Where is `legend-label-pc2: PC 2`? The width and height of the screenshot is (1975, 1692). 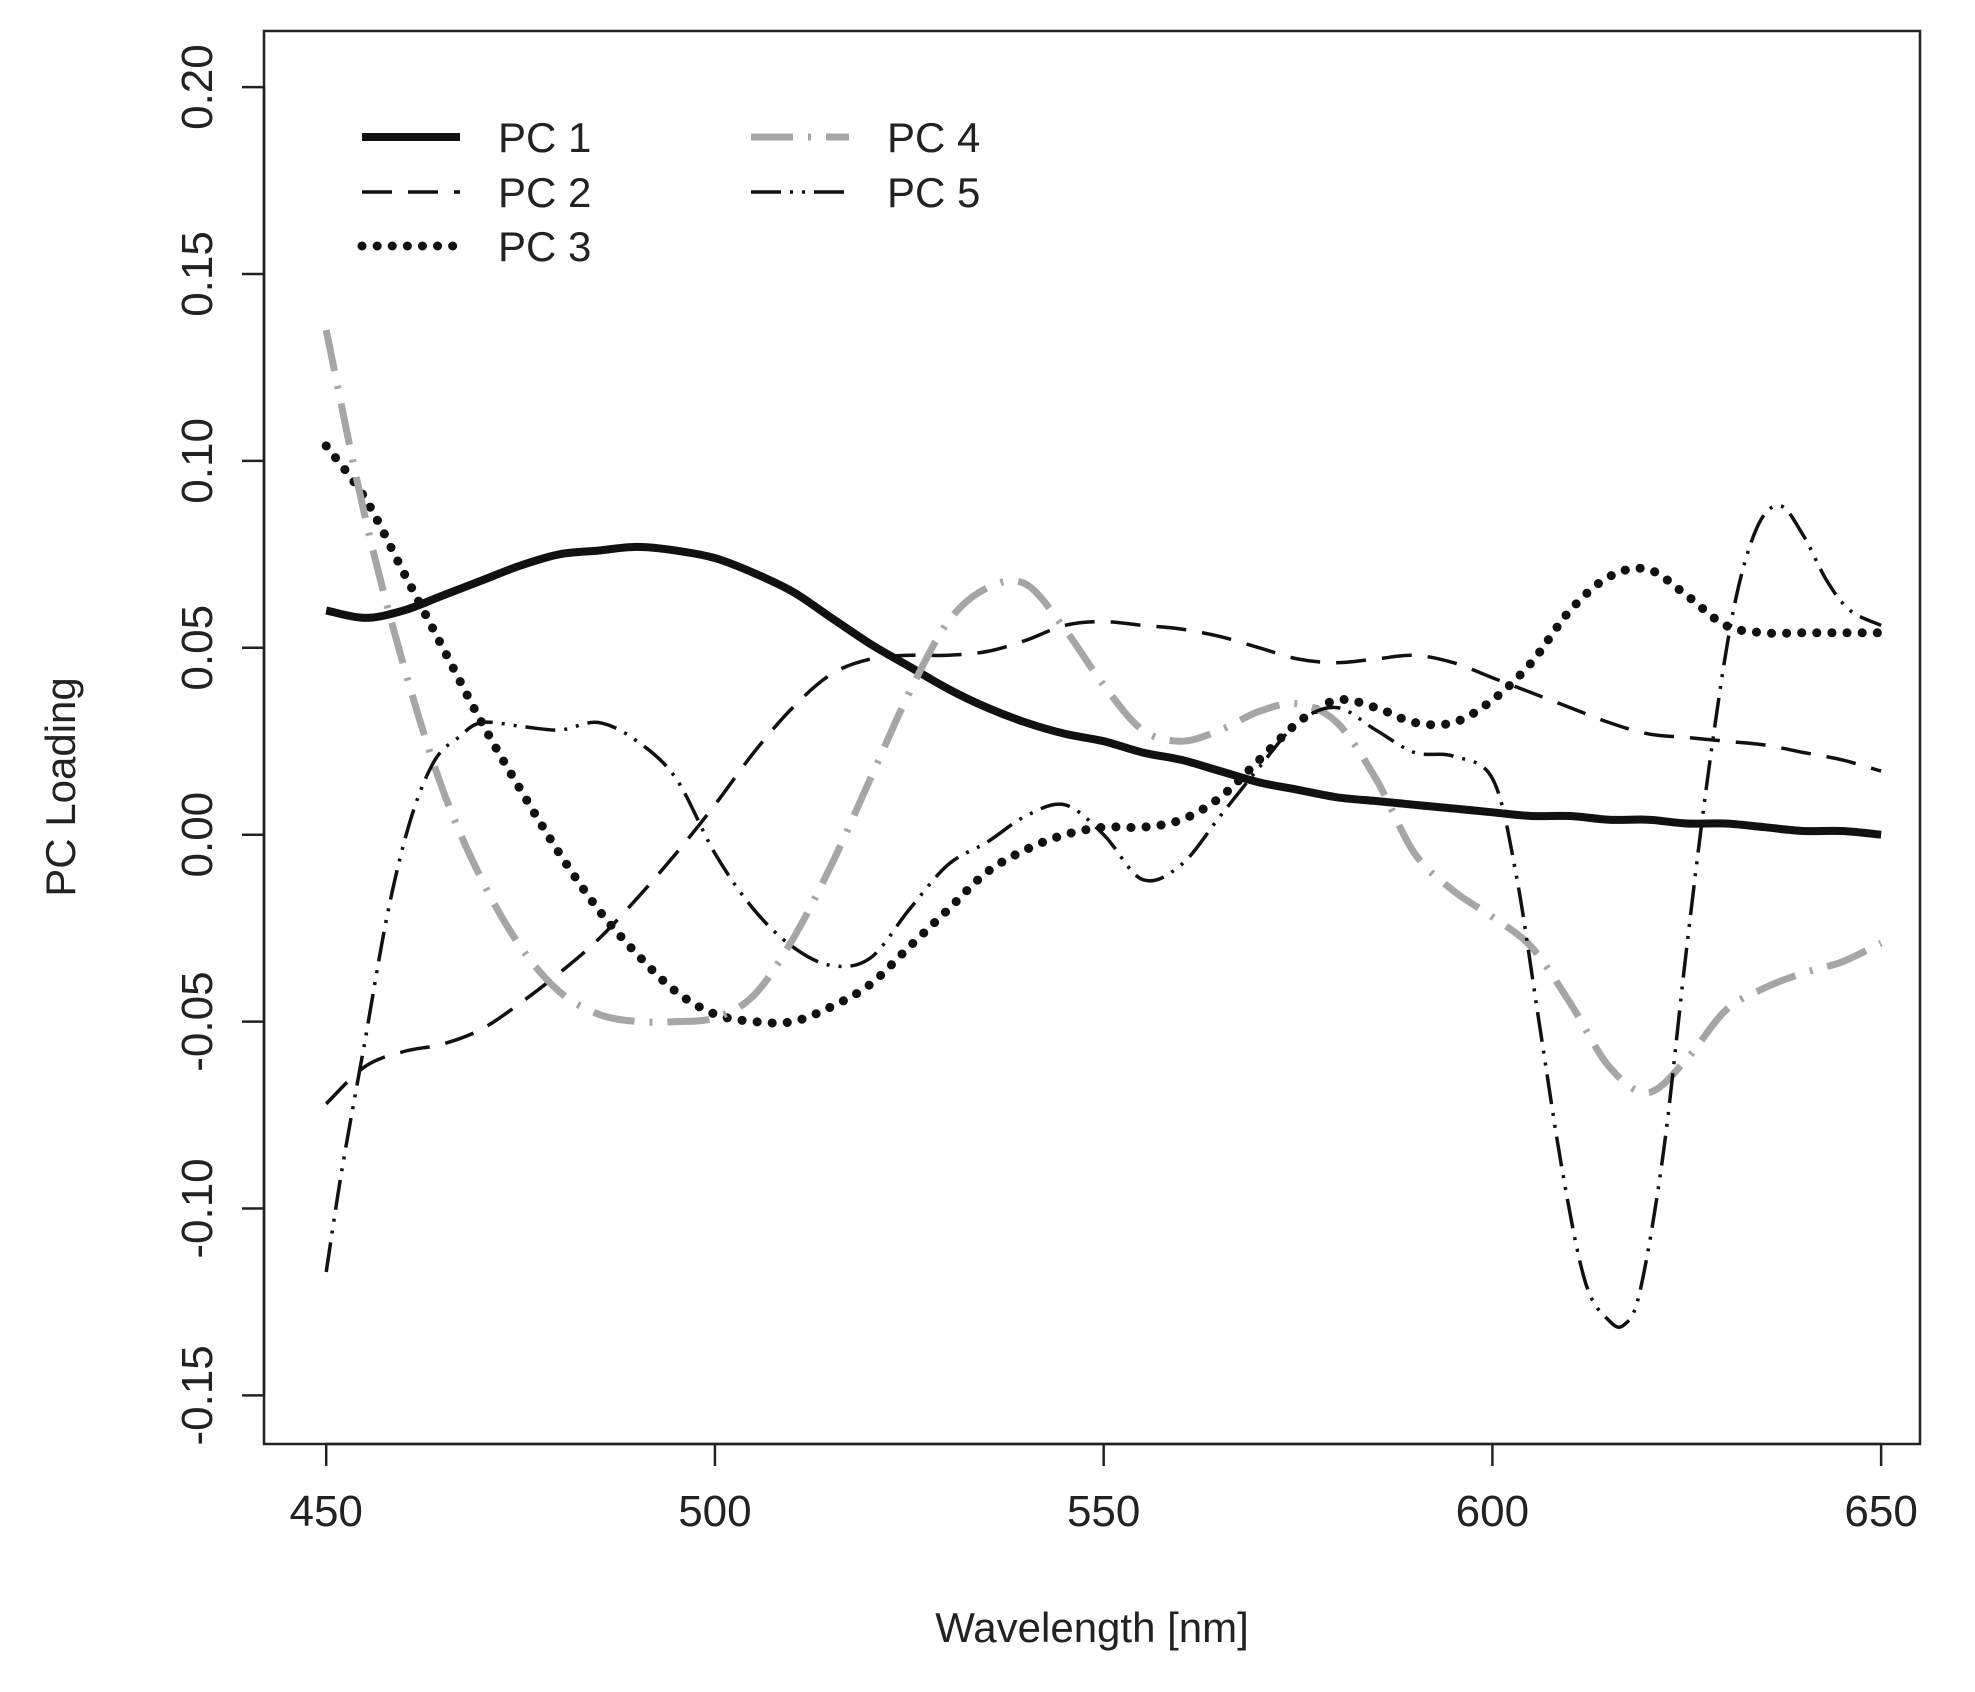 legend-label-pc2: PC 2 is located at coordinates (544, 192).